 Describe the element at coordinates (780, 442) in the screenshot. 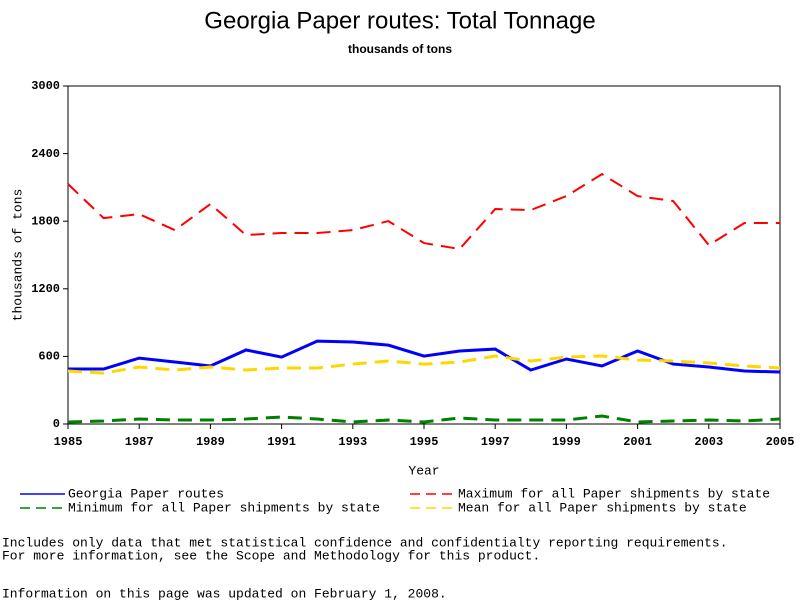

I see `x-tick-label: 2005` at that location.